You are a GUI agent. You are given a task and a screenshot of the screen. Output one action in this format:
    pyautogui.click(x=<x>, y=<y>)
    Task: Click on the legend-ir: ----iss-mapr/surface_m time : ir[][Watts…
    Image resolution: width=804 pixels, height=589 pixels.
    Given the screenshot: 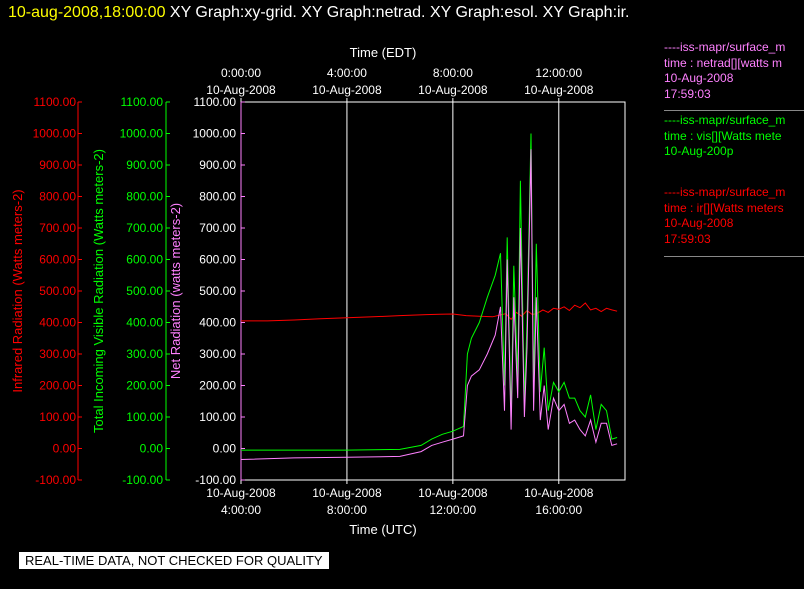 What is the action you would take?
    pyautogui.click(x=734, y=216)
    